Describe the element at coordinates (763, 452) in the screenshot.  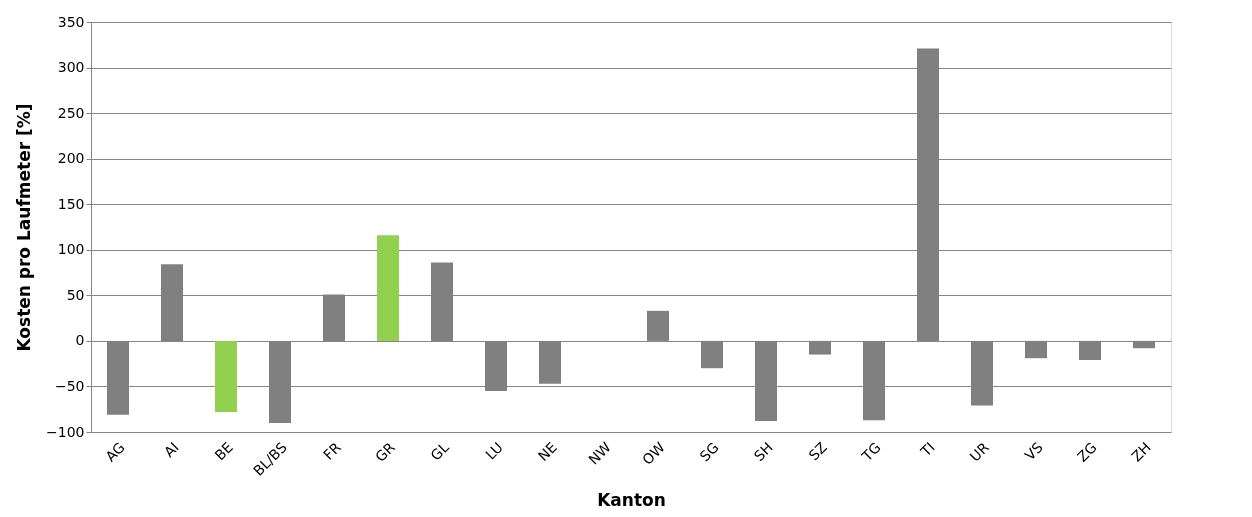
I see `x-tick-label: SH` at that location.